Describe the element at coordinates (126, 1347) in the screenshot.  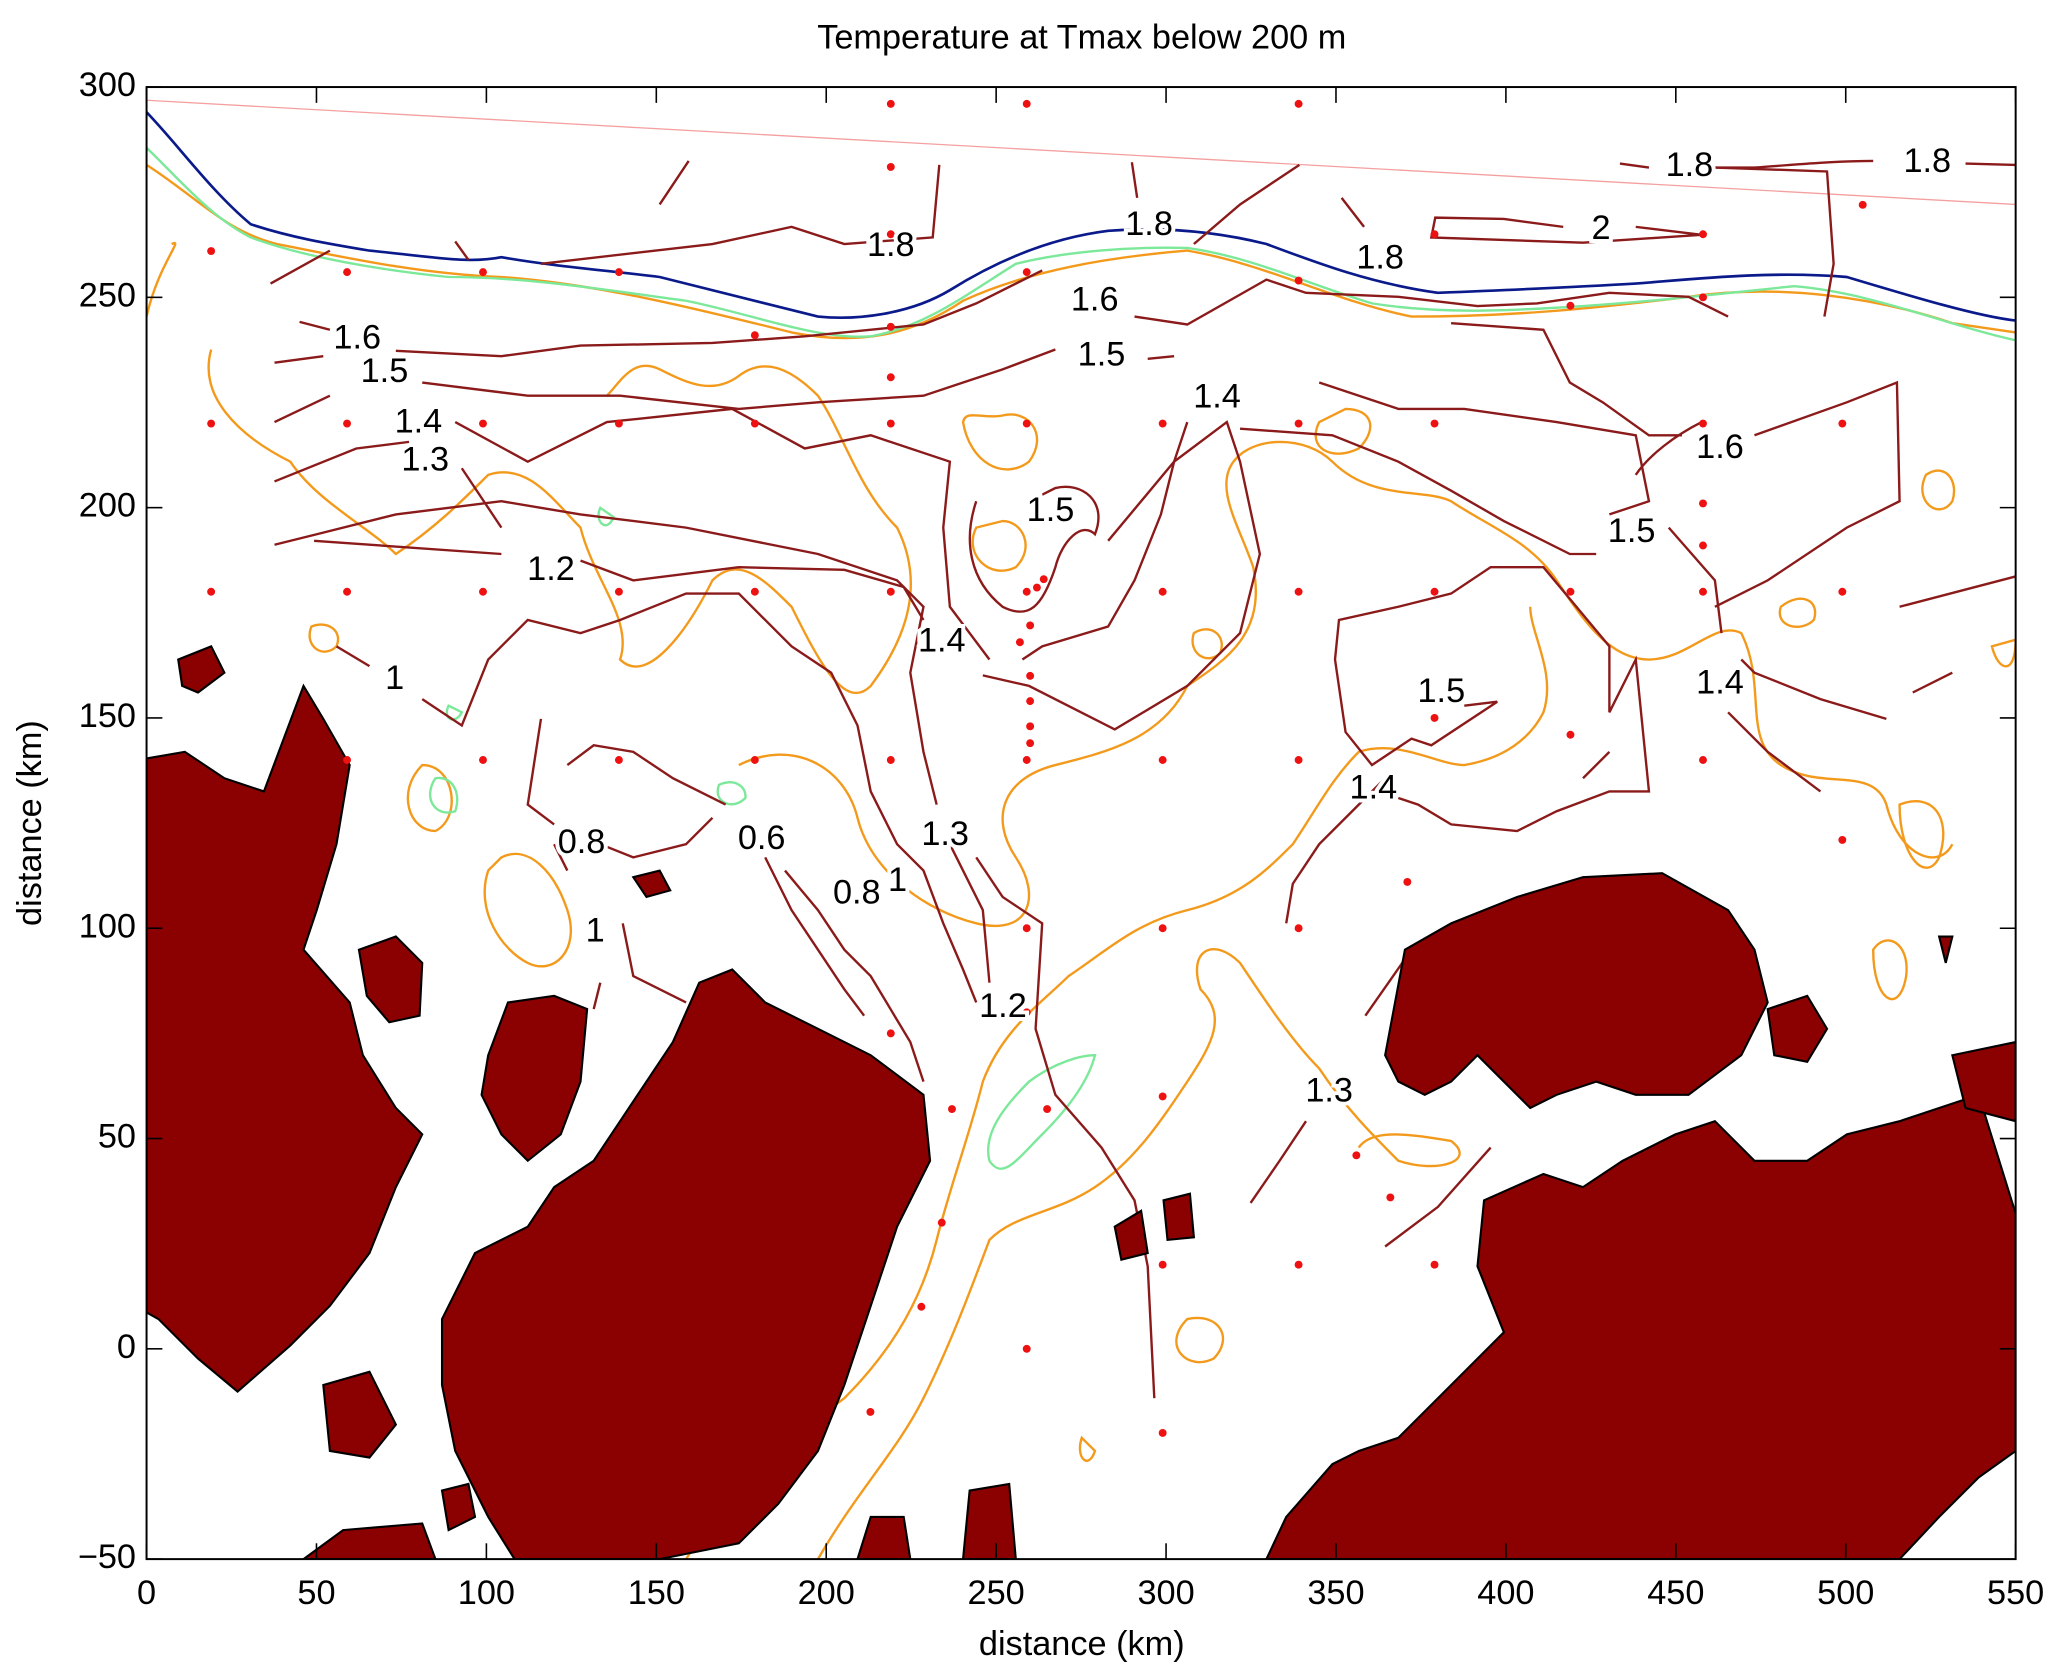
I see `y-tick-label: 0` at that location.